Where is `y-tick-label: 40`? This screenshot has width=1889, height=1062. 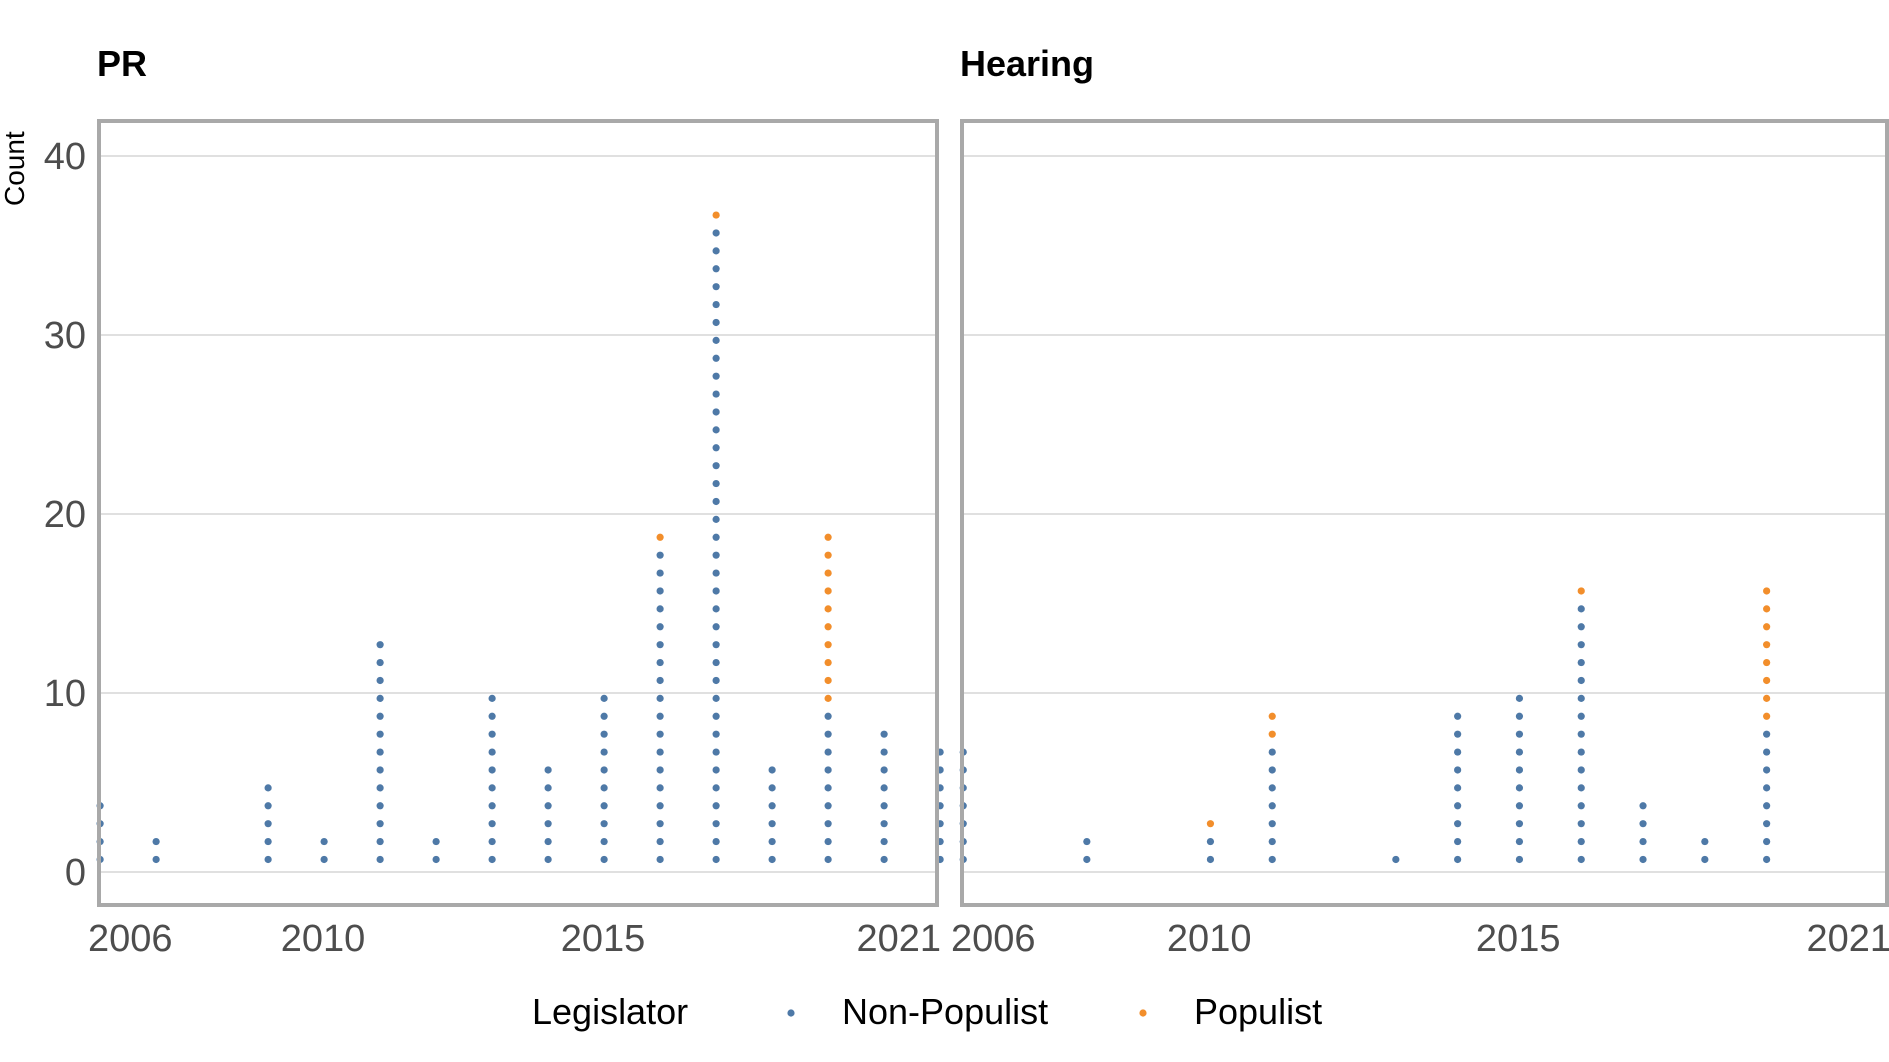 y-tick-label: 40 is located at coordinates (65, 157).